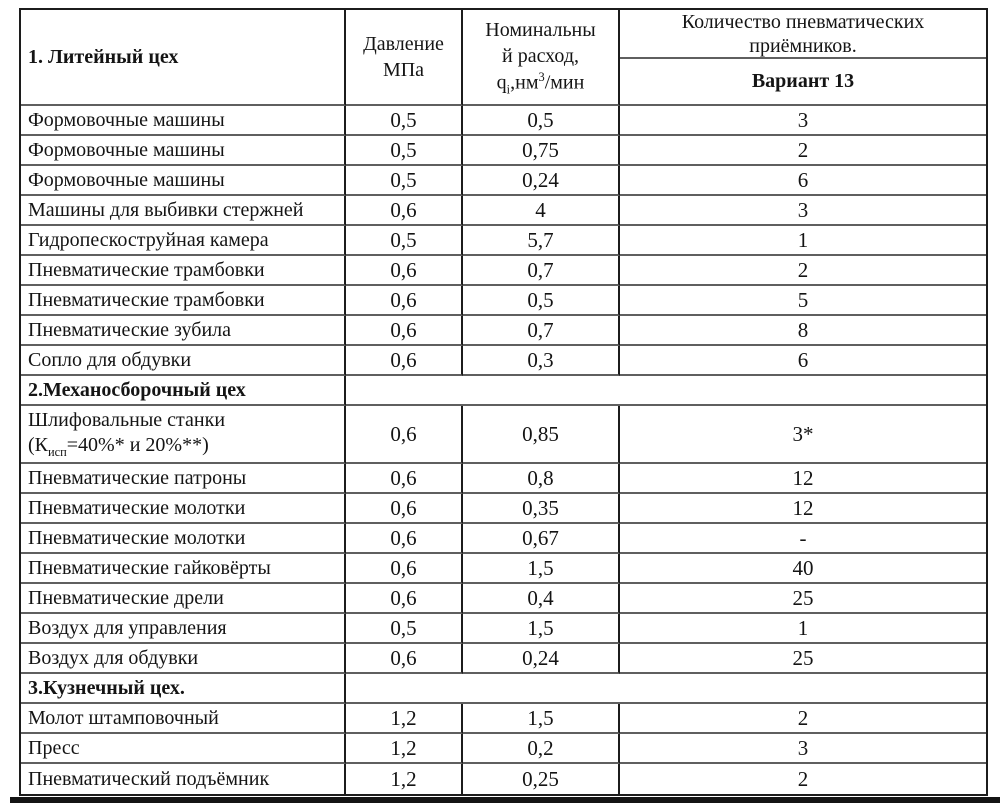 Image resolution: width=1000 pixels, height=808 pixels. I want to click on pressure-cell: 1,2, so click(404, 719).